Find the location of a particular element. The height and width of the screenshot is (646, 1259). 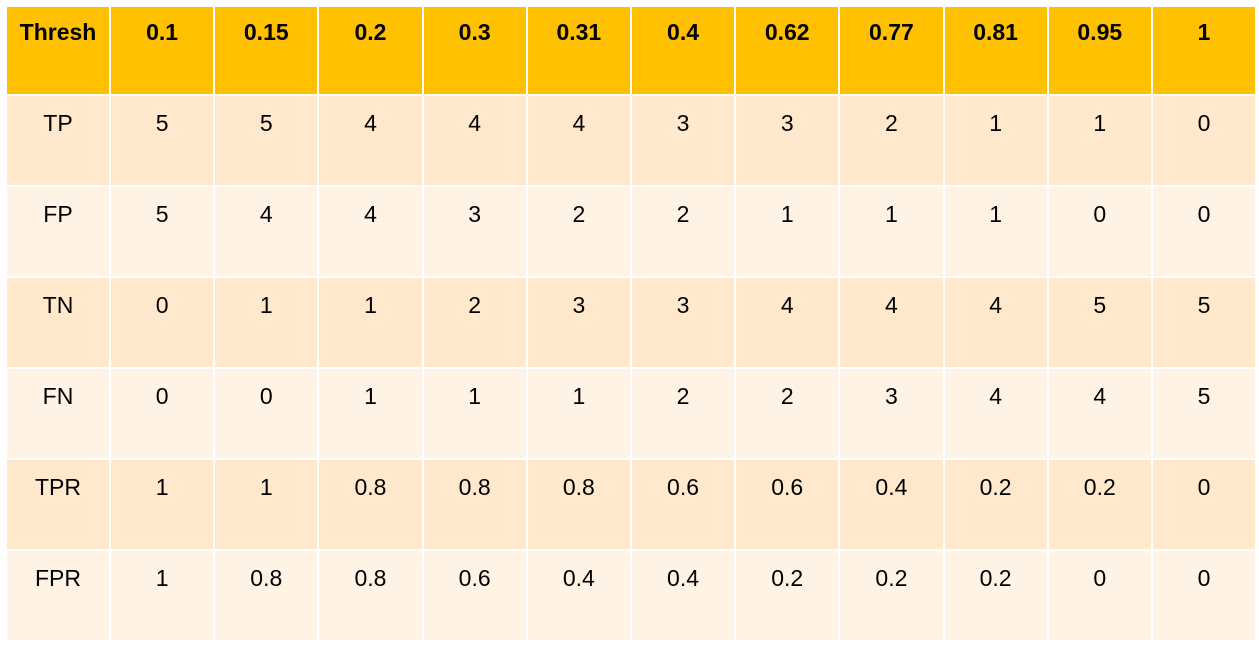

table-row: FPR 1 0.8 0.8 0.6 0.4 0.4 0.2 0.2 0.2 0 0 is located at coordinates (631, 595).